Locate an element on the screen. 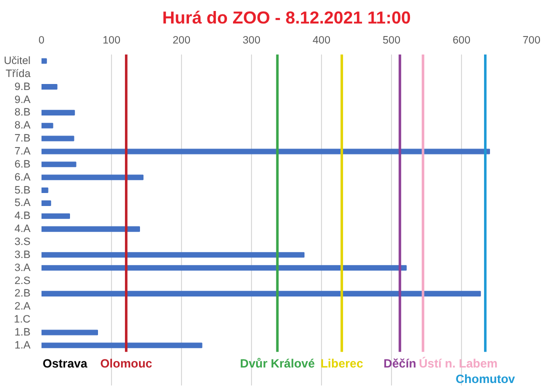  ref-line-label: Olomouc is located at coordinates (126, 363).